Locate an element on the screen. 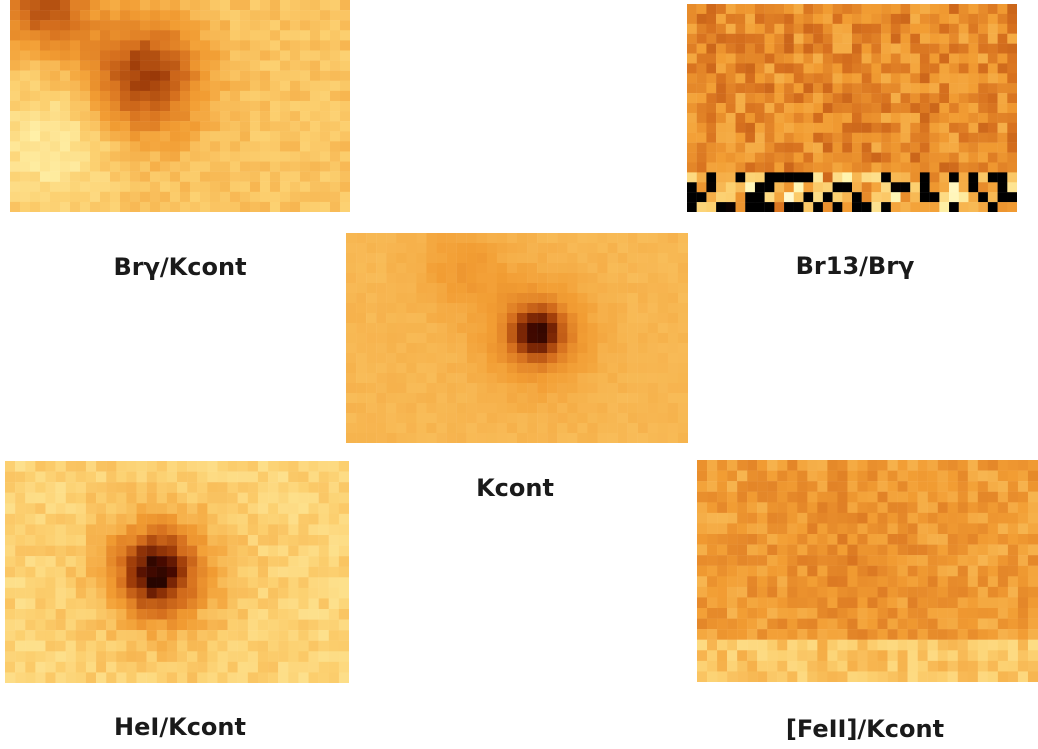 The image size is (1038, 749). hei-kcont-label: HeI/Kcont is located at coordinates (180, 727).